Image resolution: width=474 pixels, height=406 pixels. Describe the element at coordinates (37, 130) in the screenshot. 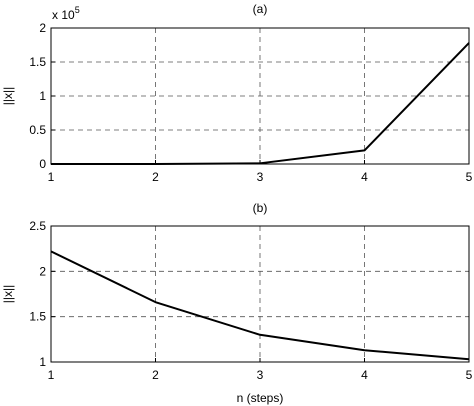

I see `panel-a-y-tick-label: 0.5` at that location.